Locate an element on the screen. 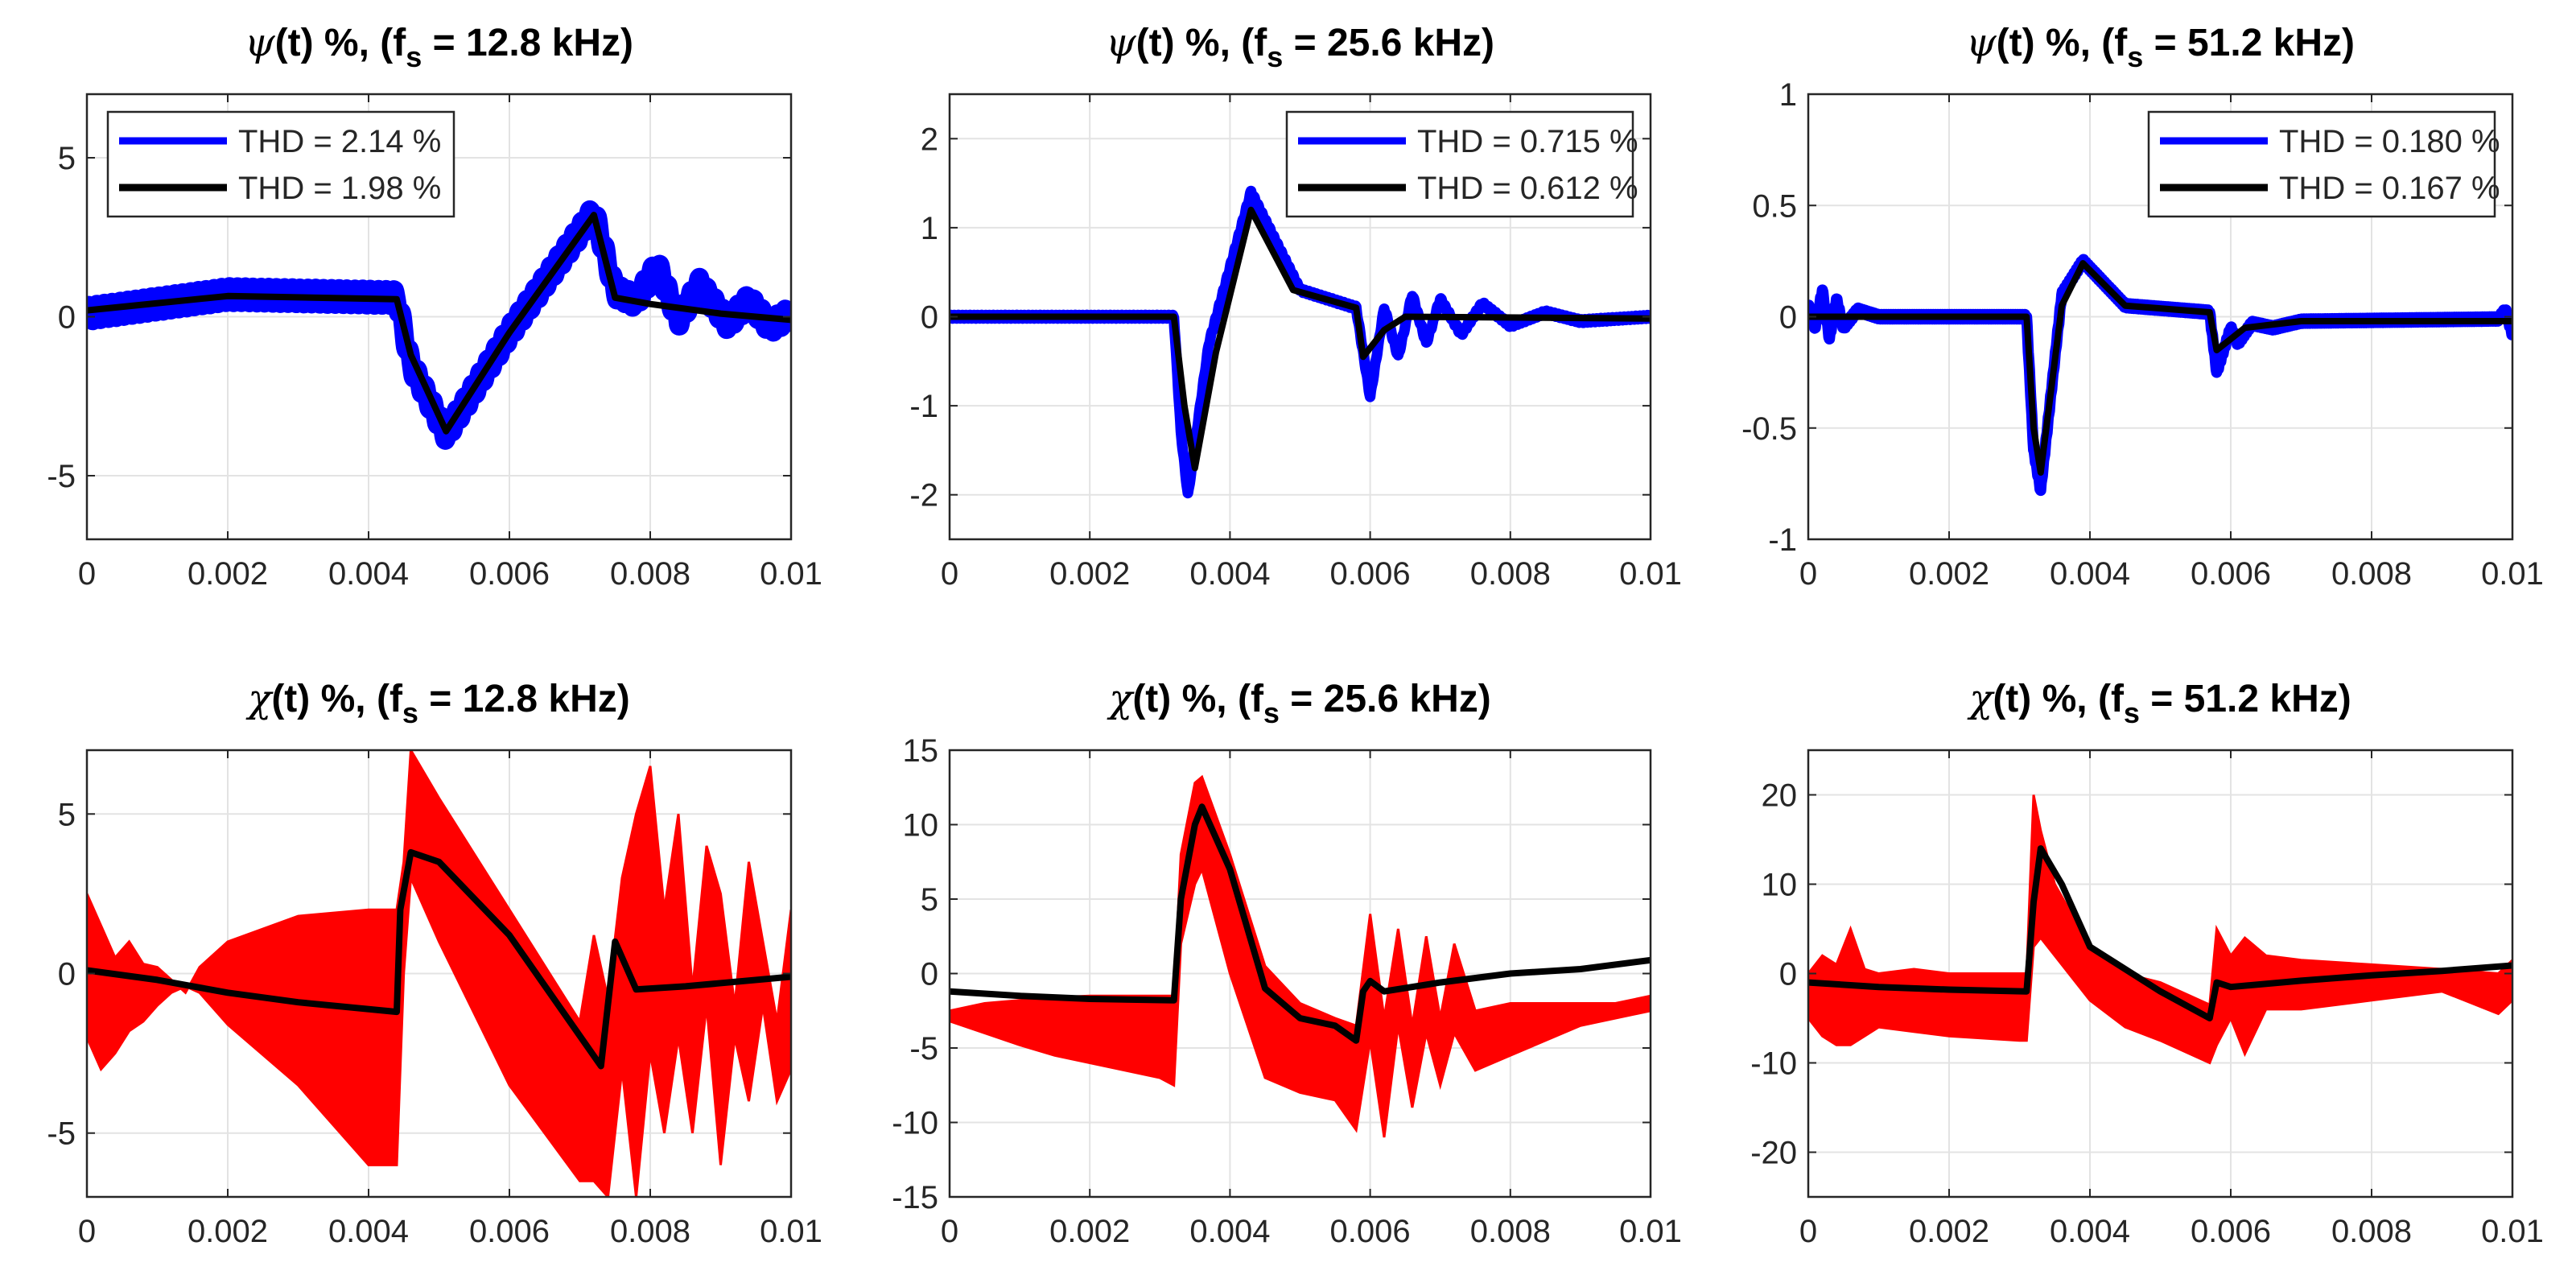 This screenshot has width=2576, height=1279. chart-title: ψ(t) %, (fs = 51.2 kHz) is located at coordinates (2160, 47).